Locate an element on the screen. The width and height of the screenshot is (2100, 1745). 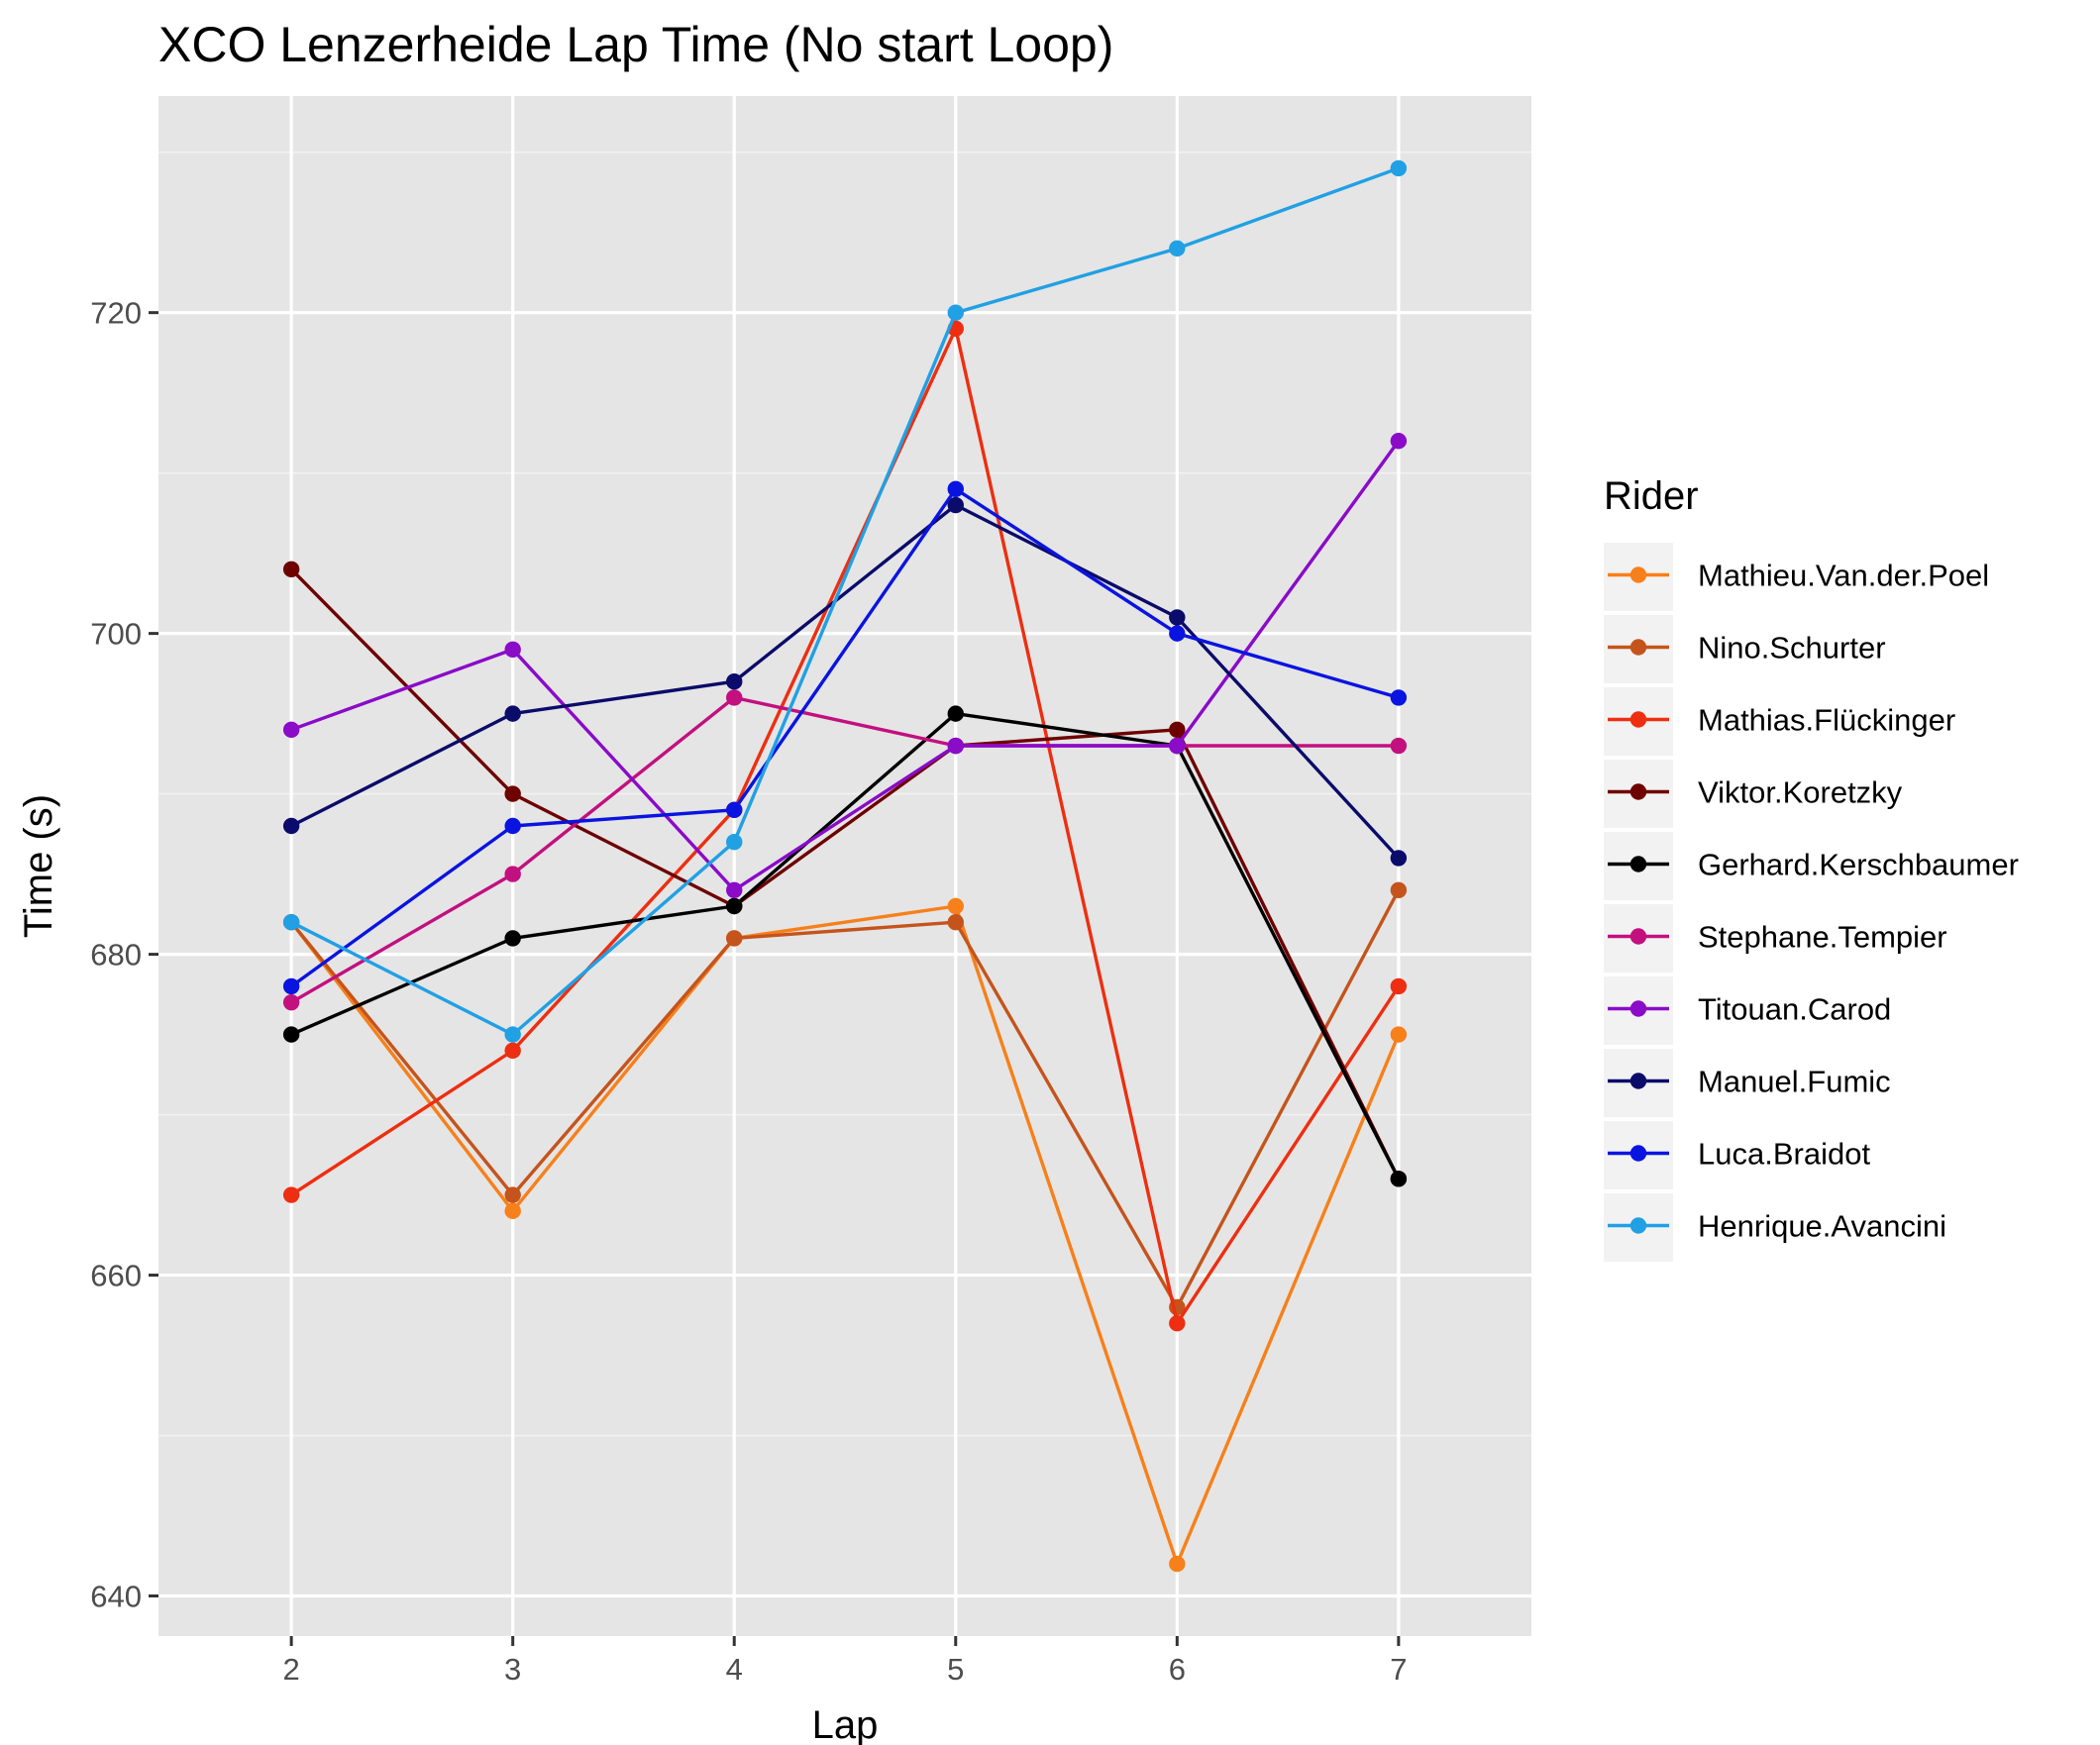
y-tick-label: 680 is located at coordinates (116, 955).